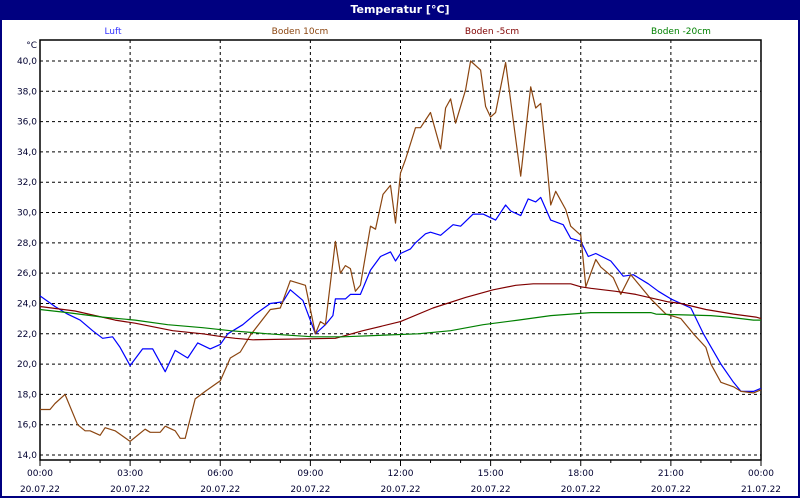 This screenshot has height=500, width=800. I want to click on y-tick-label: 32,0, so click(27, 183).